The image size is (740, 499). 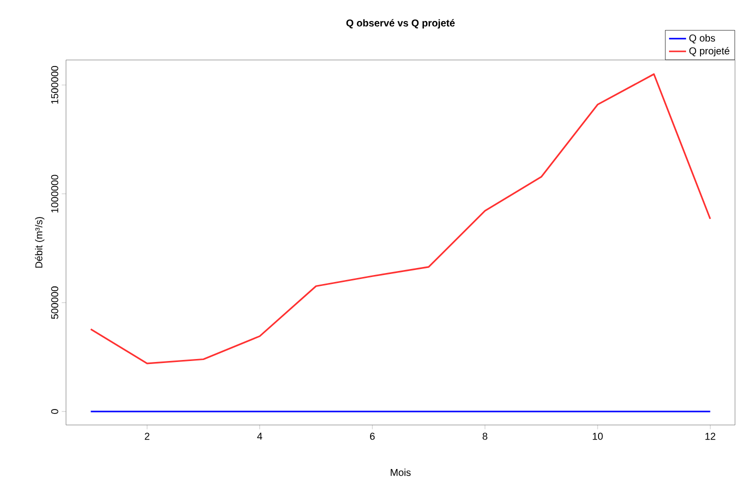 What do you see at coordinates (54, 411) in the screenshot?
I see `y-tick-label: 0` at bounding box center [54, 411].